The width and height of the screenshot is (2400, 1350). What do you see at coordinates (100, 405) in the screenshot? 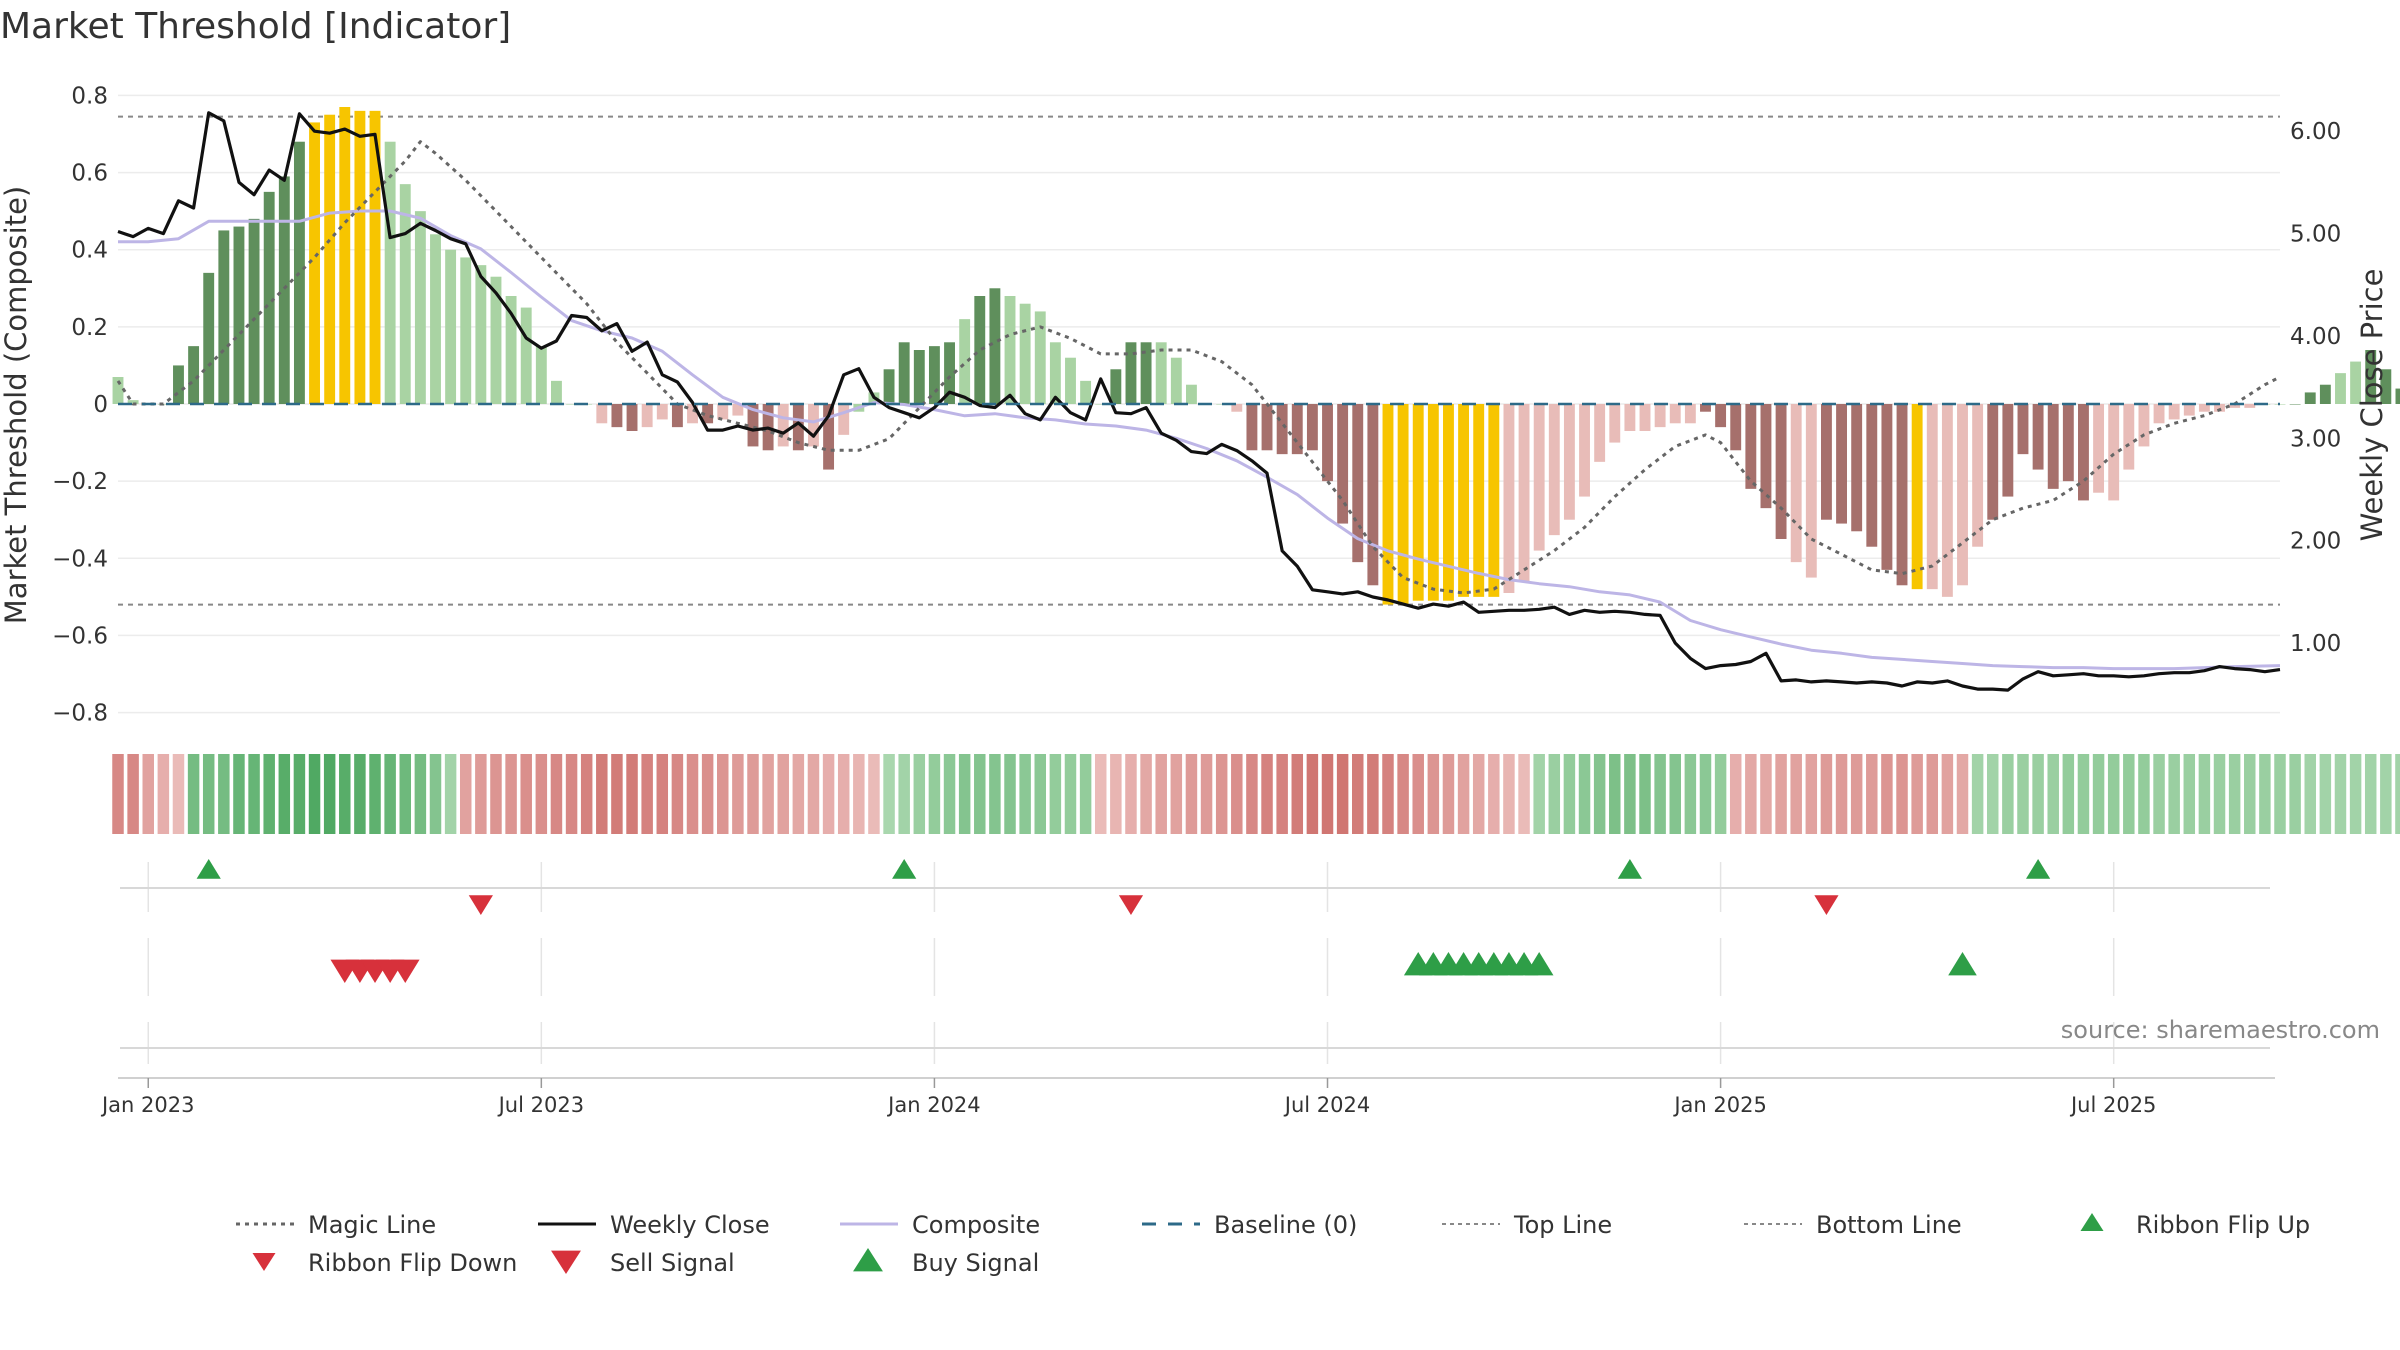
I see `y-tick-label: 0` at bounding box center [100, 405].